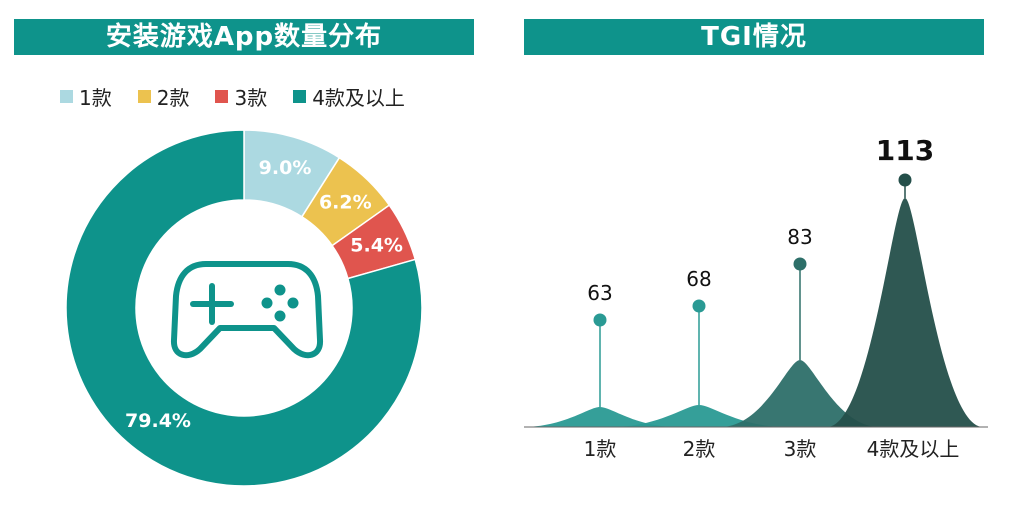 This screenshot has height=505, width=1010. Describe the element at coordinates (599, 293) in the screenshot. I see `tgi-value-label-1: 63` at that location.